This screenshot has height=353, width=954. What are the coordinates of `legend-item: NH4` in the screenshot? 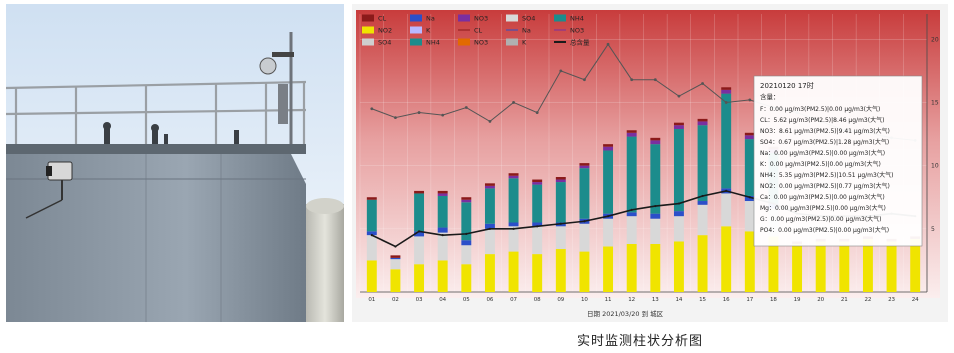 It's located at (425, 42).